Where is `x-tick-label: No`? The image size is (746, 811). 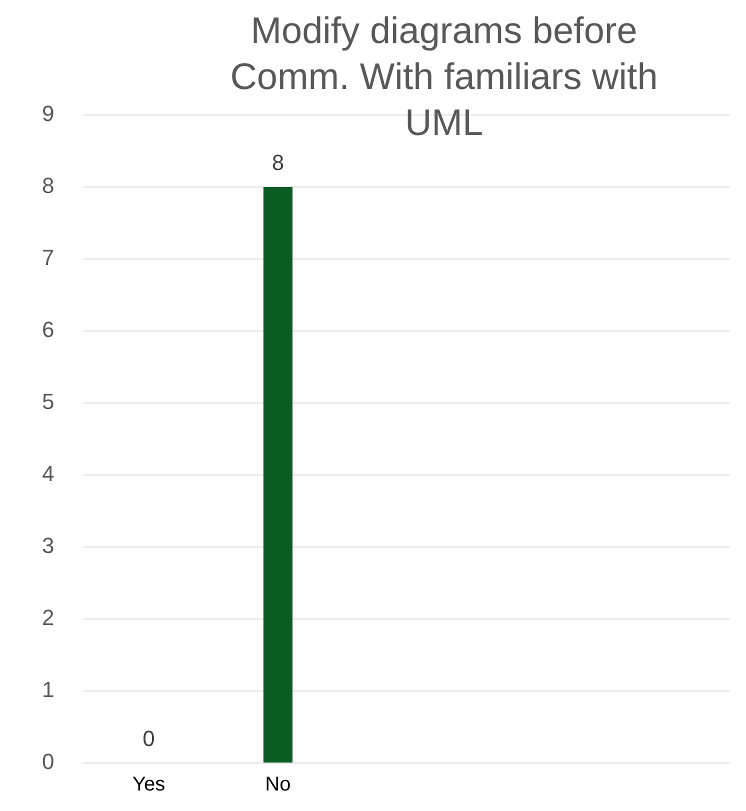 x-tick-label: No is located at coordinates (278, 785).